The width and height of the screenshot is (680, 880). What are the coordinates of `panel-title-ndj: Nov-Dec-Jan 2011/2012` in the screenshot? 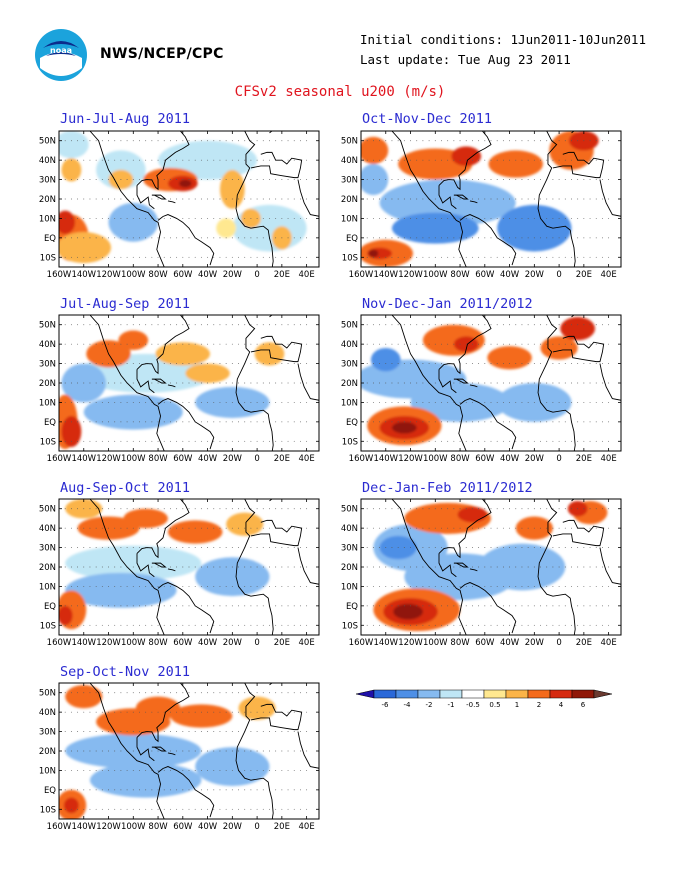 It's located at (447, 304).